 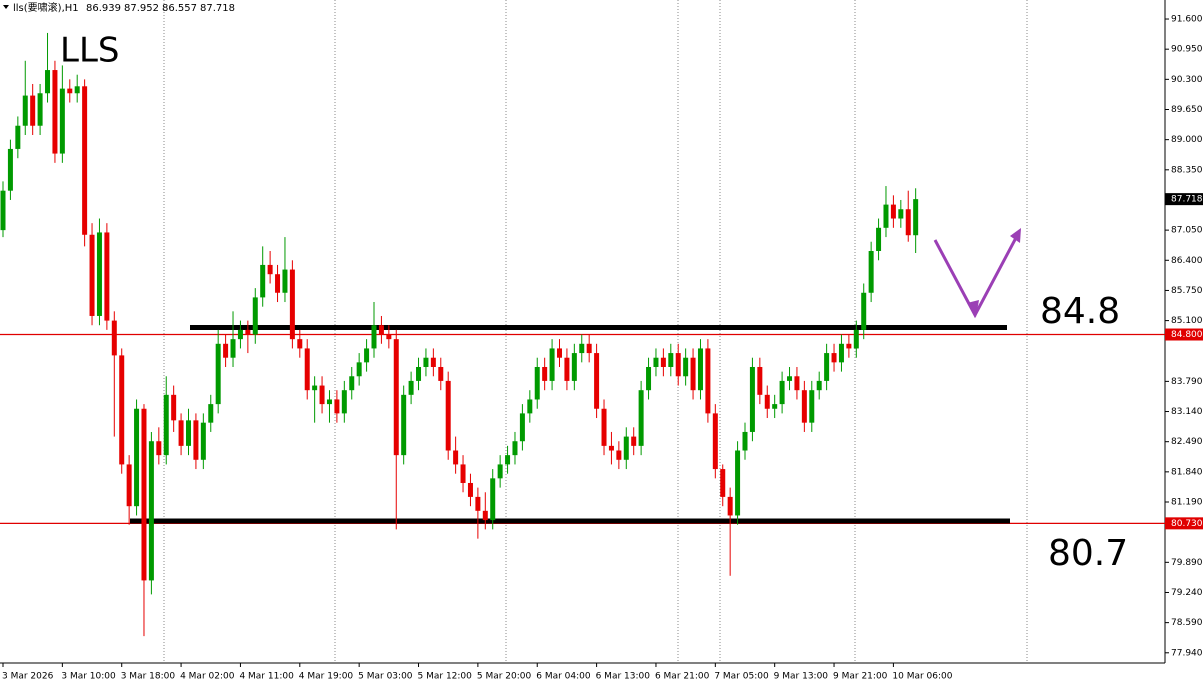 What do you see at coordinates (1187, 593) in the screenshot?
I see `y-tick-label: 79.240` at bounding box center [1187, 593].